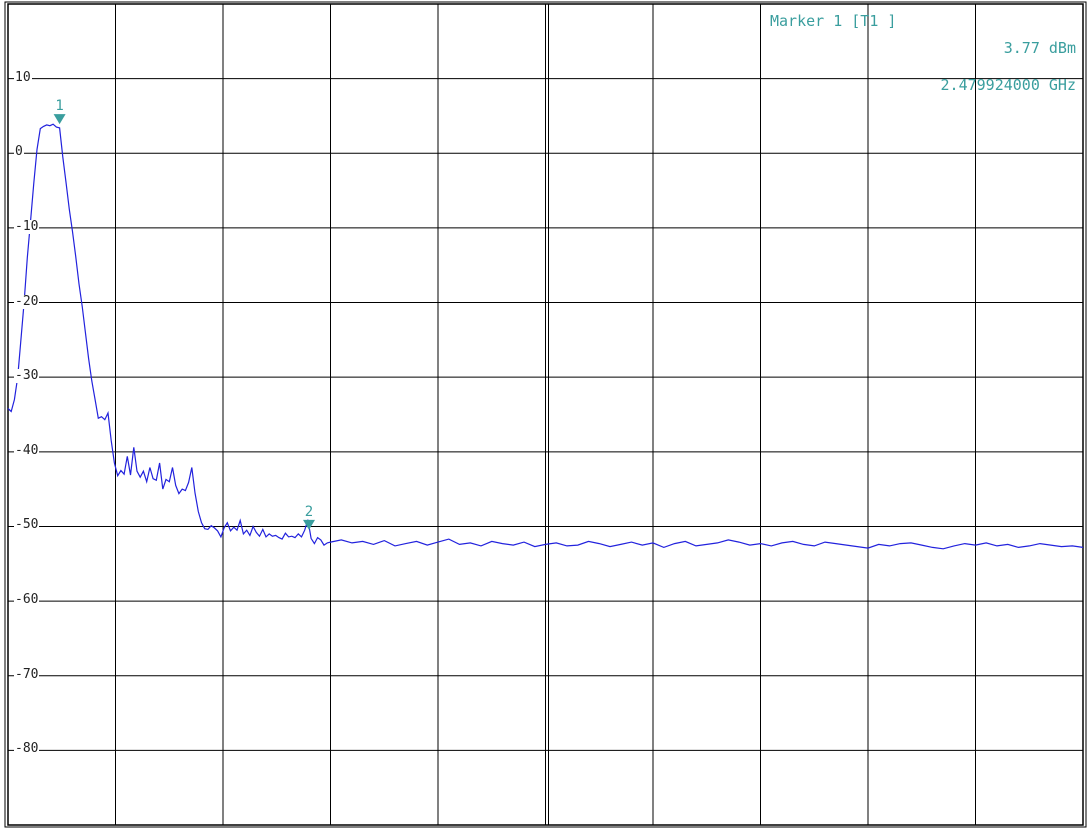 The image size is (1088, 828). Describe the element at coordinates (59, 119) in the screenshot. I see `marker-1-triangle` at that location.